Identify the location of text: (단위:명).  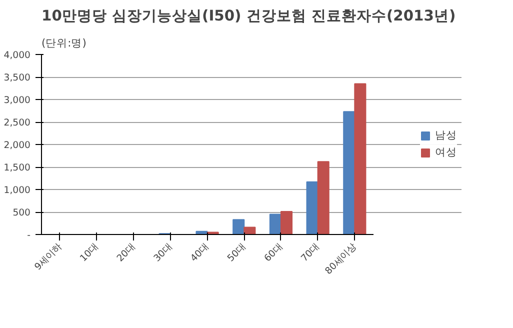
(64, 43).